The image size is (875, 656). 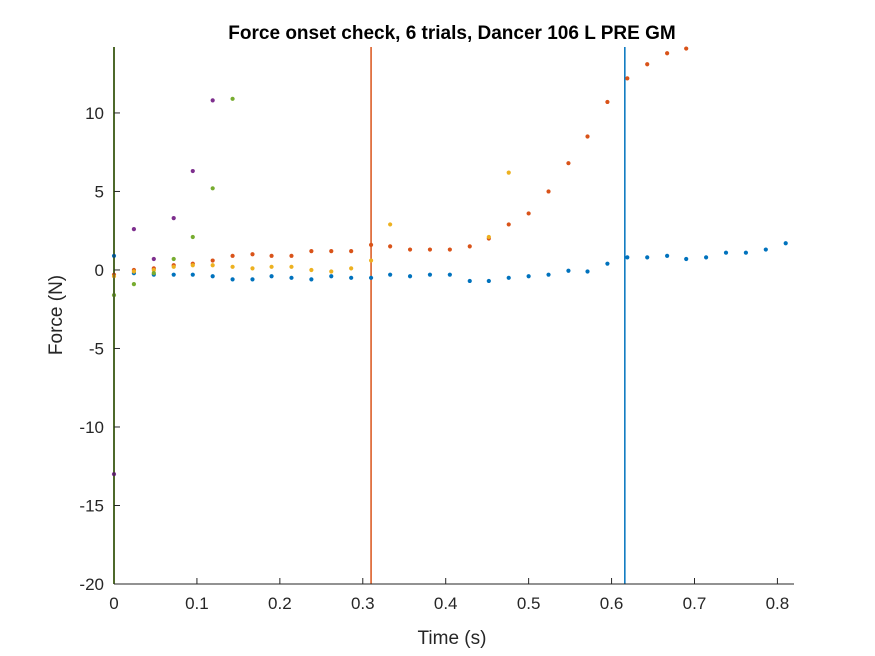 I want to click on x-tick-label: 0, so click(x=113, y=603).